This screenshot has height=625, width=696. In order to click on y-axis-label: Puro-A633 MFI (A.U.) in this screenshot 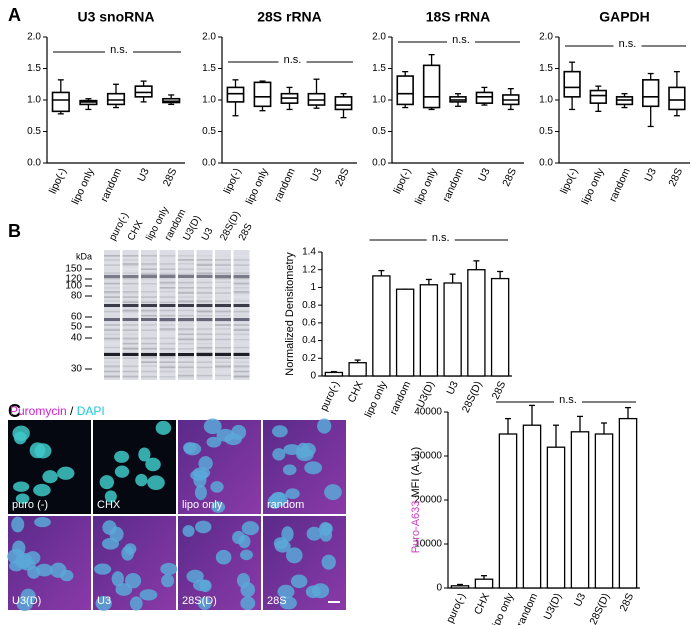, I will do `click(416, 500)`.